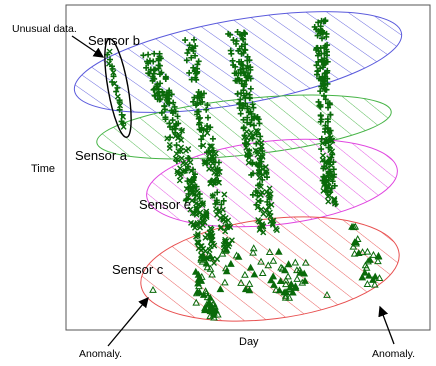  What do you see at coordinates (43, 169) in the screenshot?
I see `y-axis-label: Time` at bounding box center [43, 169].